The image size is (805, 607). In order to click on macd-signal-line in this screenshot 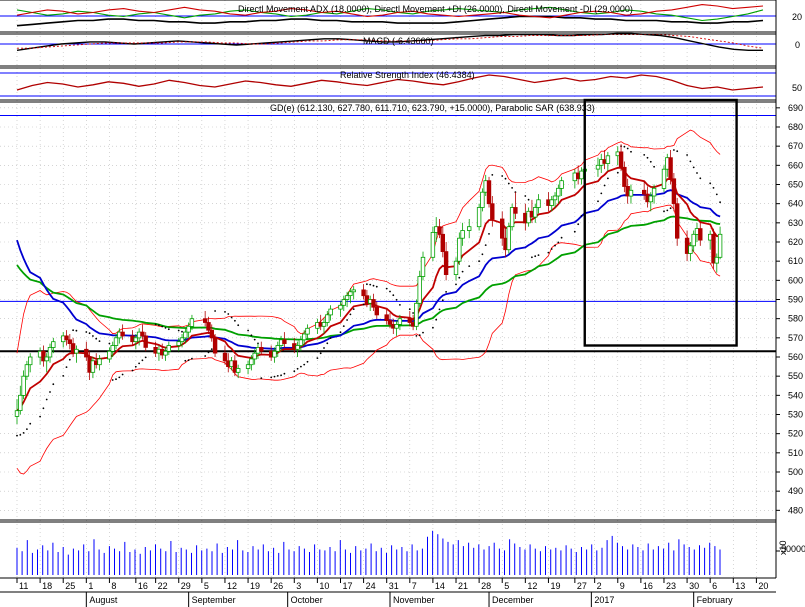, I will do `click(390, 41)`.